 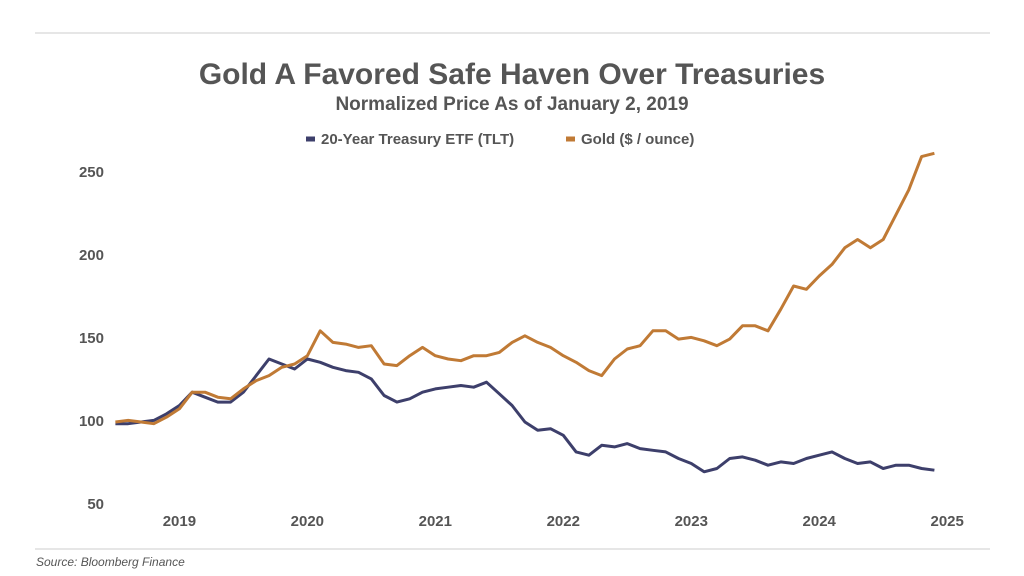 What do you see at coordinates (637, 139) in the screenshot?
I see `legend-label: Gold ($ / ounce)` at bounding box center [637, 139].